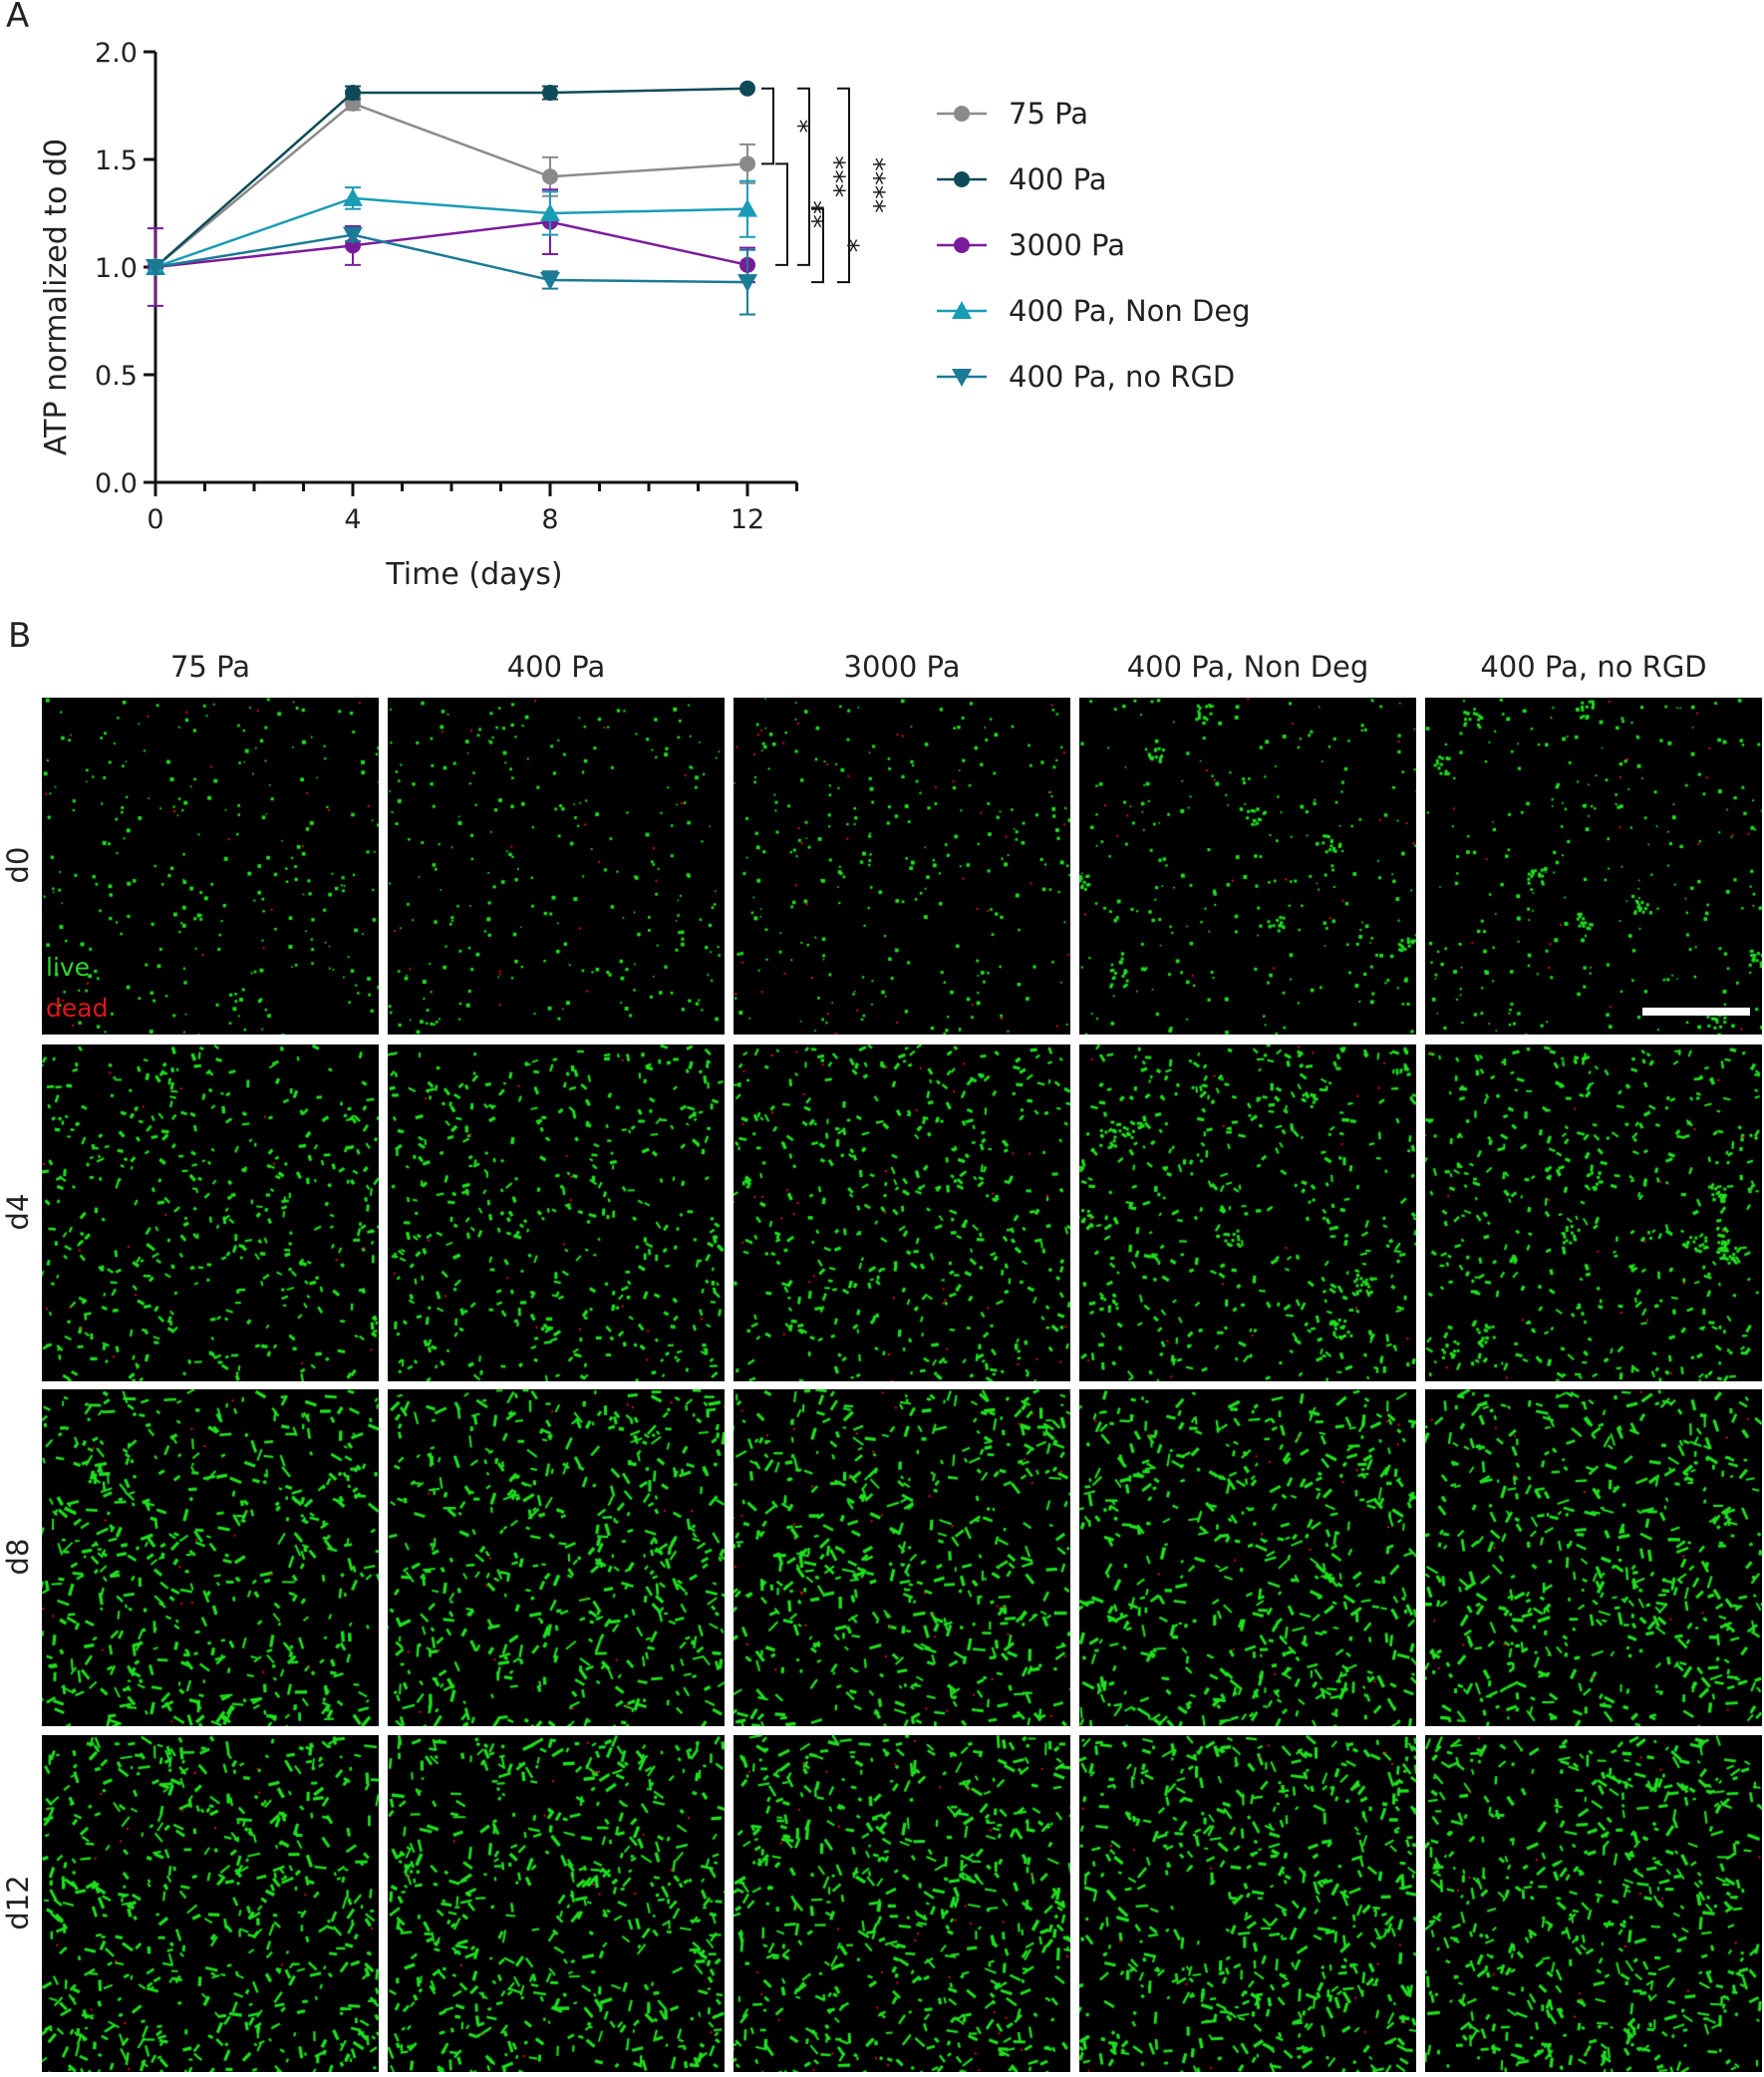 Image resolution: width=1764 pixels, height=2077 pixels. What do you see at coordinates (116, 483) in the screenshot?
I see `y-tick-label: 0.0` at bounding box center [116, 483].